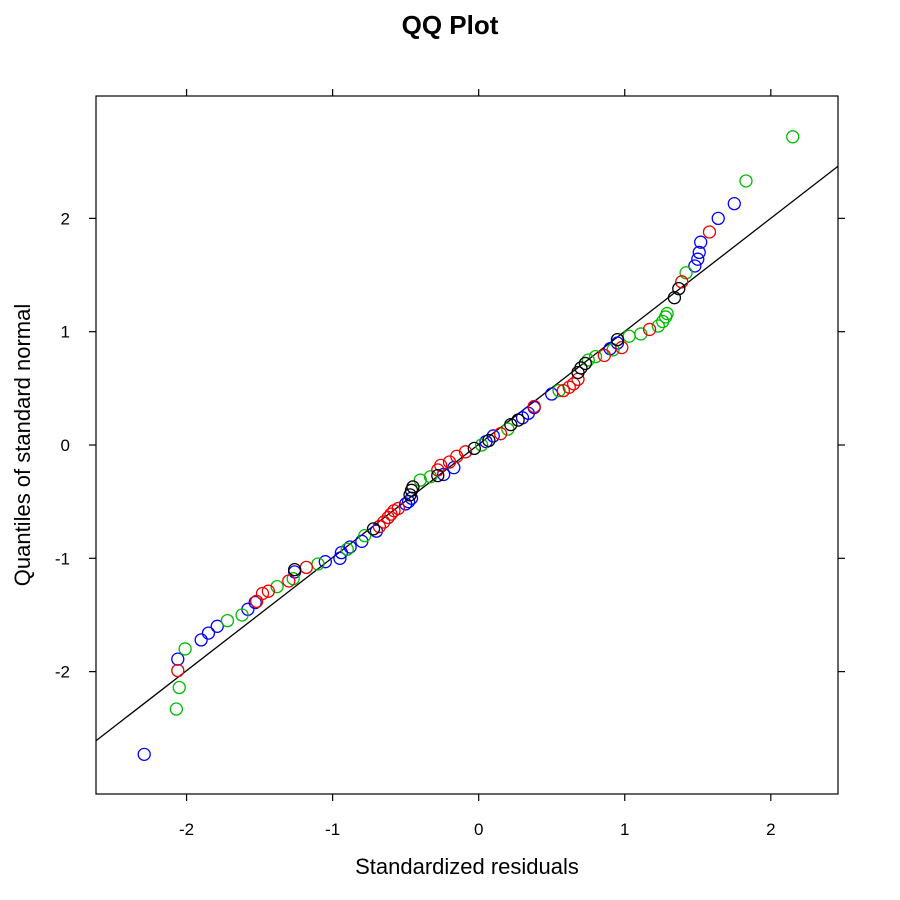 This screenshot has height=900, width=900. I want to click on x-tick-label: 0, so click(478, 829).